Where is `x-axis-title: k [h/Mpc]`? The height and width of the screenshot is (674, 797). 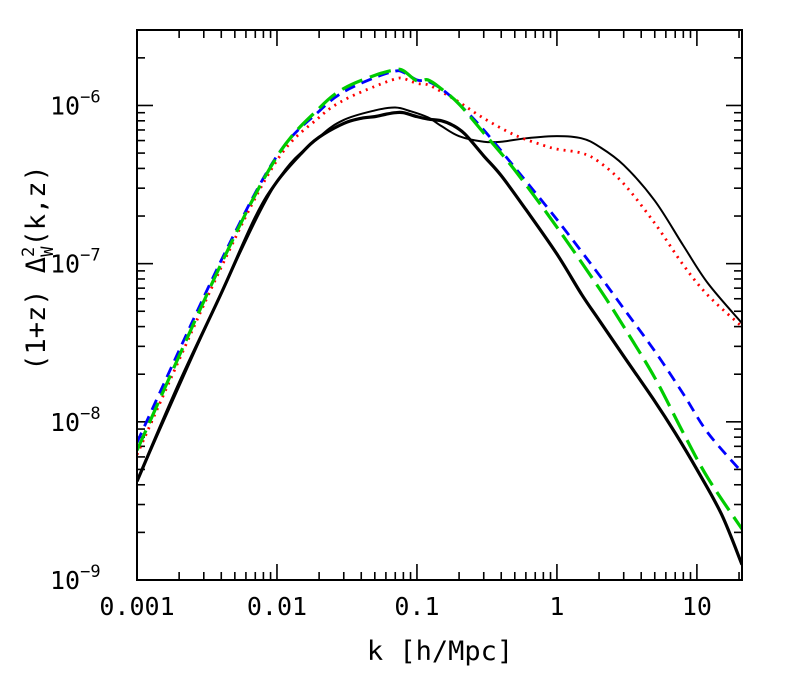
x-axis-title: k [h/Mpc] is located at coordinates (440, 651).